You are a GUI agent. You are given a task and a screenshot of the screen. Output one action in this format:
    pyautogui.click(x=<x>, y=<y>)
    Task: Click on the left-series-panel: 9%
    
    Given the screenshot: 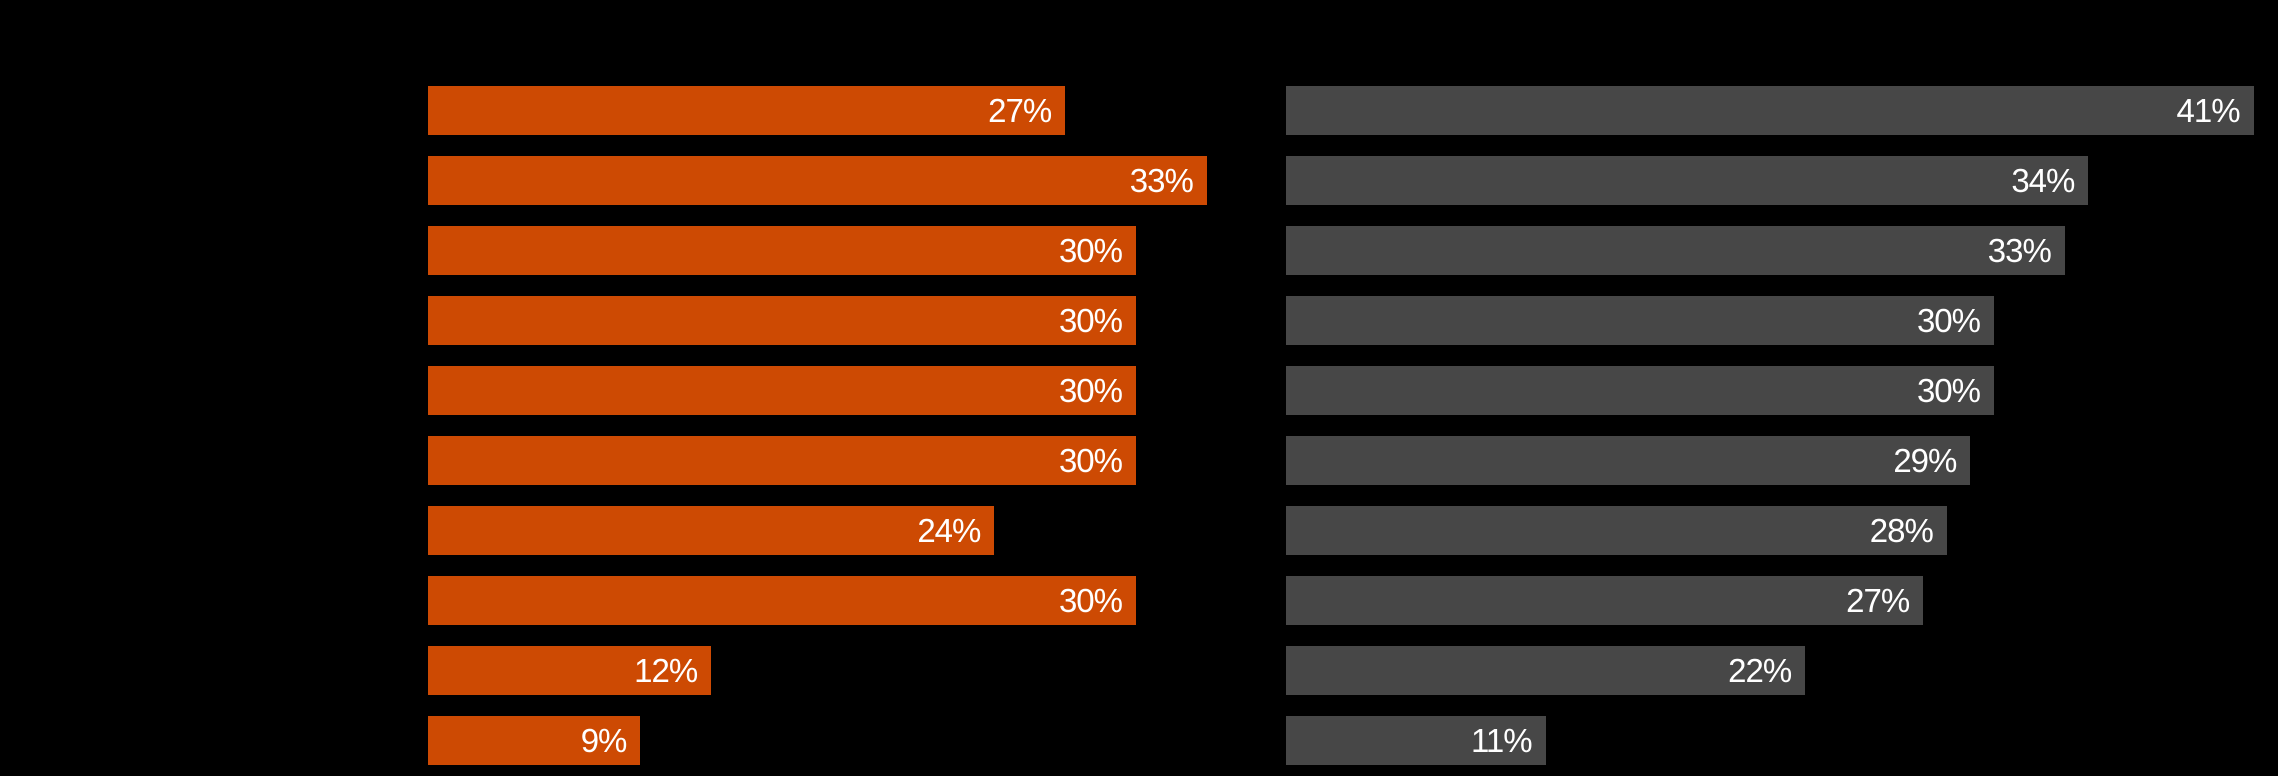 What is the action you would take?
    pyautogui.click(x=857, y=740)
    